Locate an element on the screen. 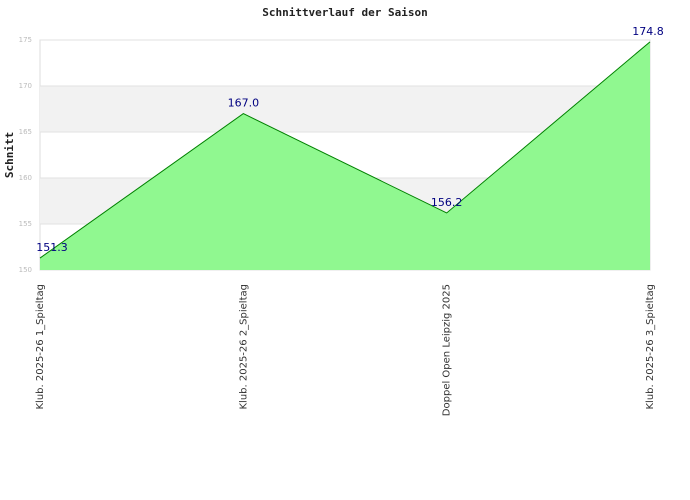  x-tick-label: Klub. 2025-26 3_Spieltag is located at coordinates (650, 347).